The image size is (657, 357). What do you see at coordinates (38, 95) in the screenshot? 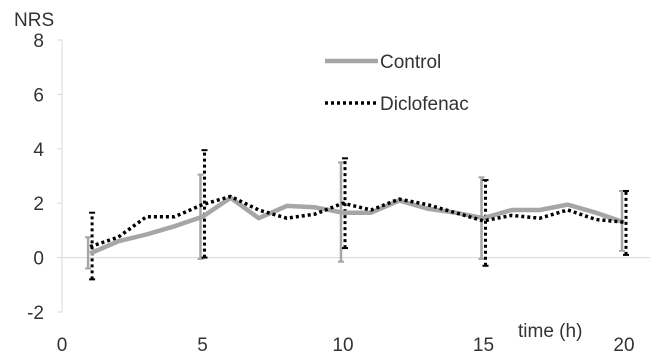
I see `y-tick-label: 6` at bounding box center [38, 95].